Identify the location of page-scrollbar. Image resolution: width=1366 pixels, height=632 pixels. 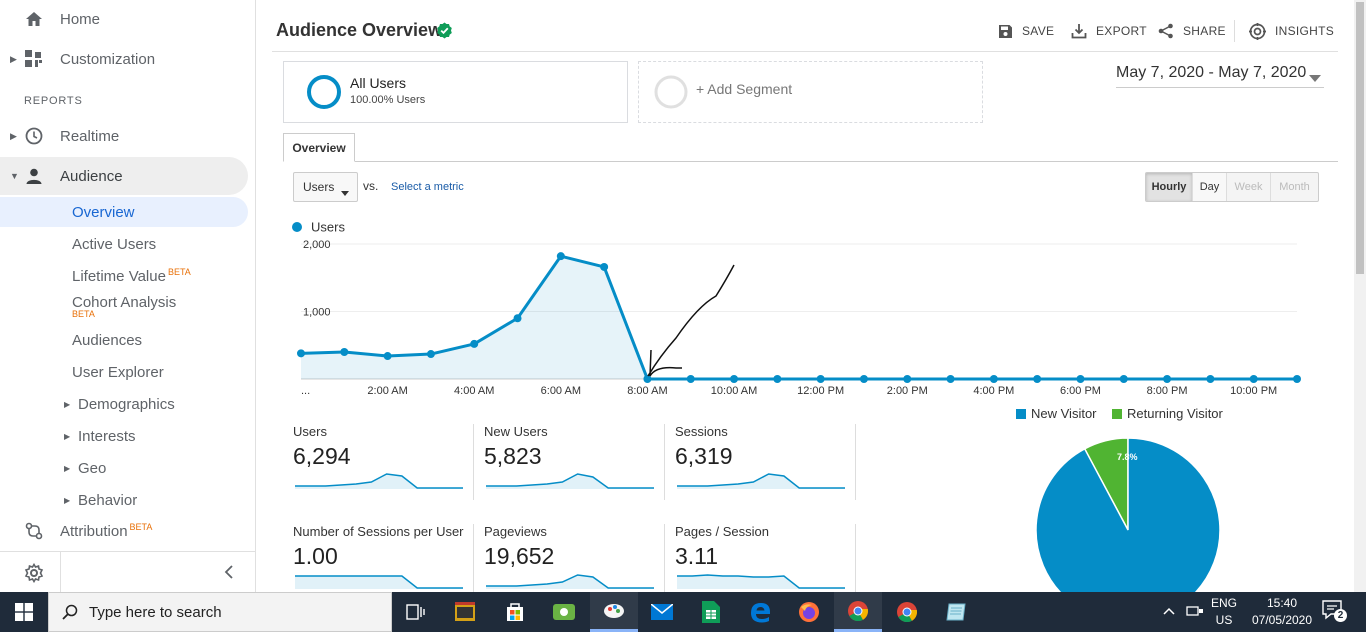
(1360, 296).